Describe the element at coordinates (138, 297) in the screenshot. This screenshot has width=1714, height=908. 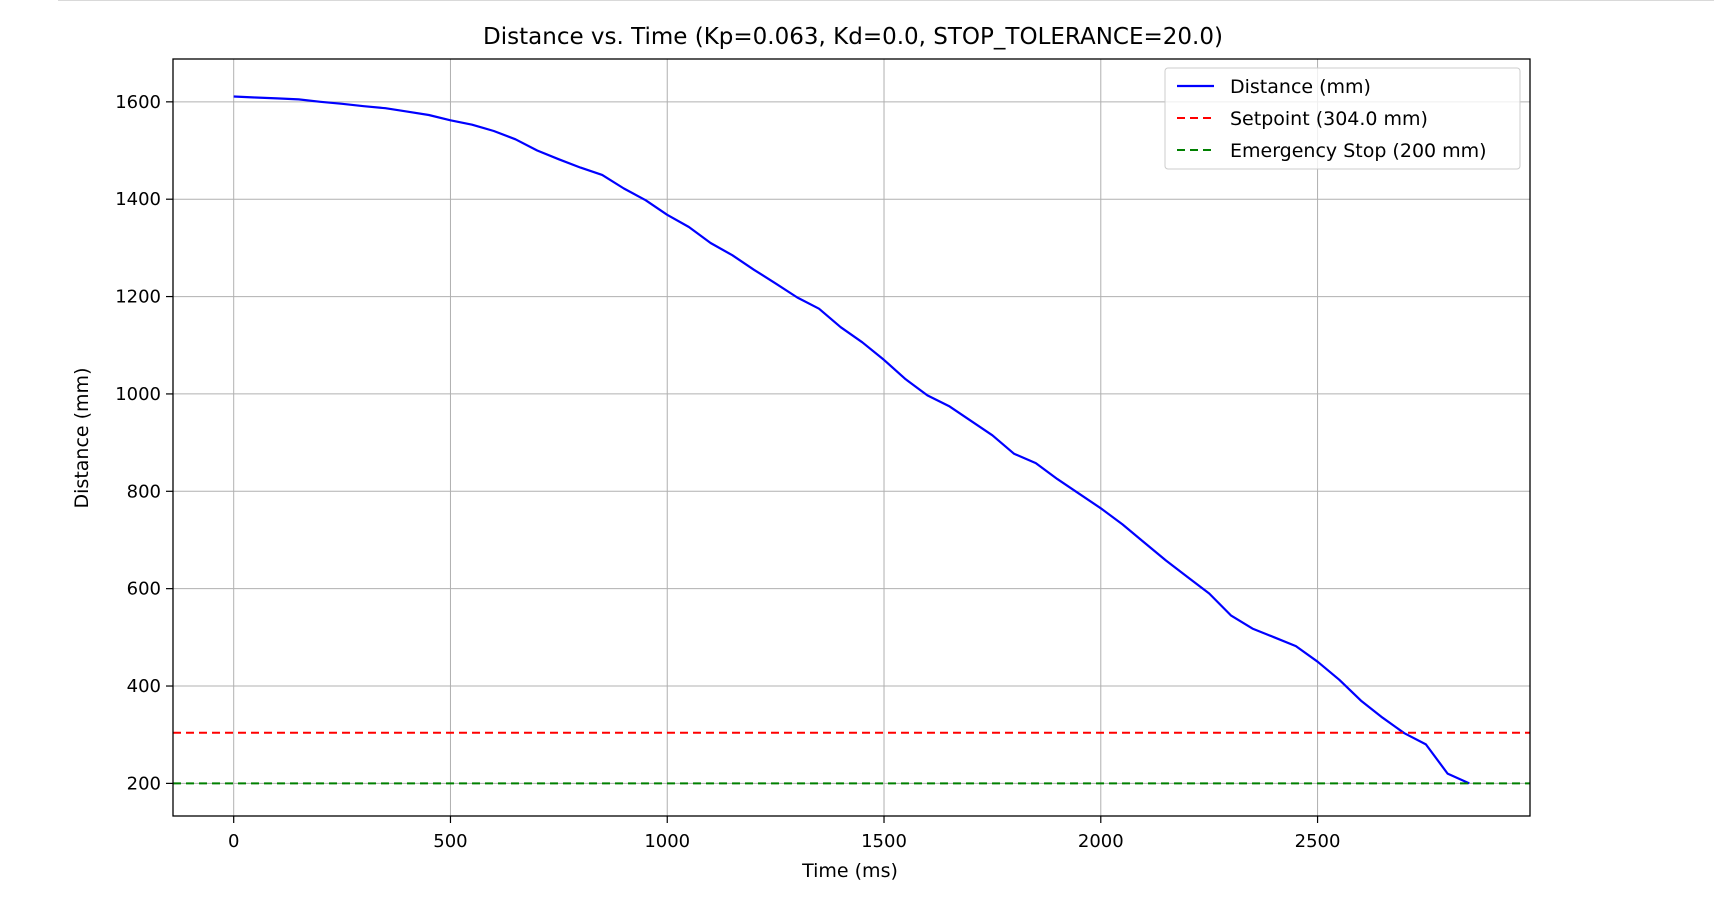
I see `y-tick-label: 1200` at that location.